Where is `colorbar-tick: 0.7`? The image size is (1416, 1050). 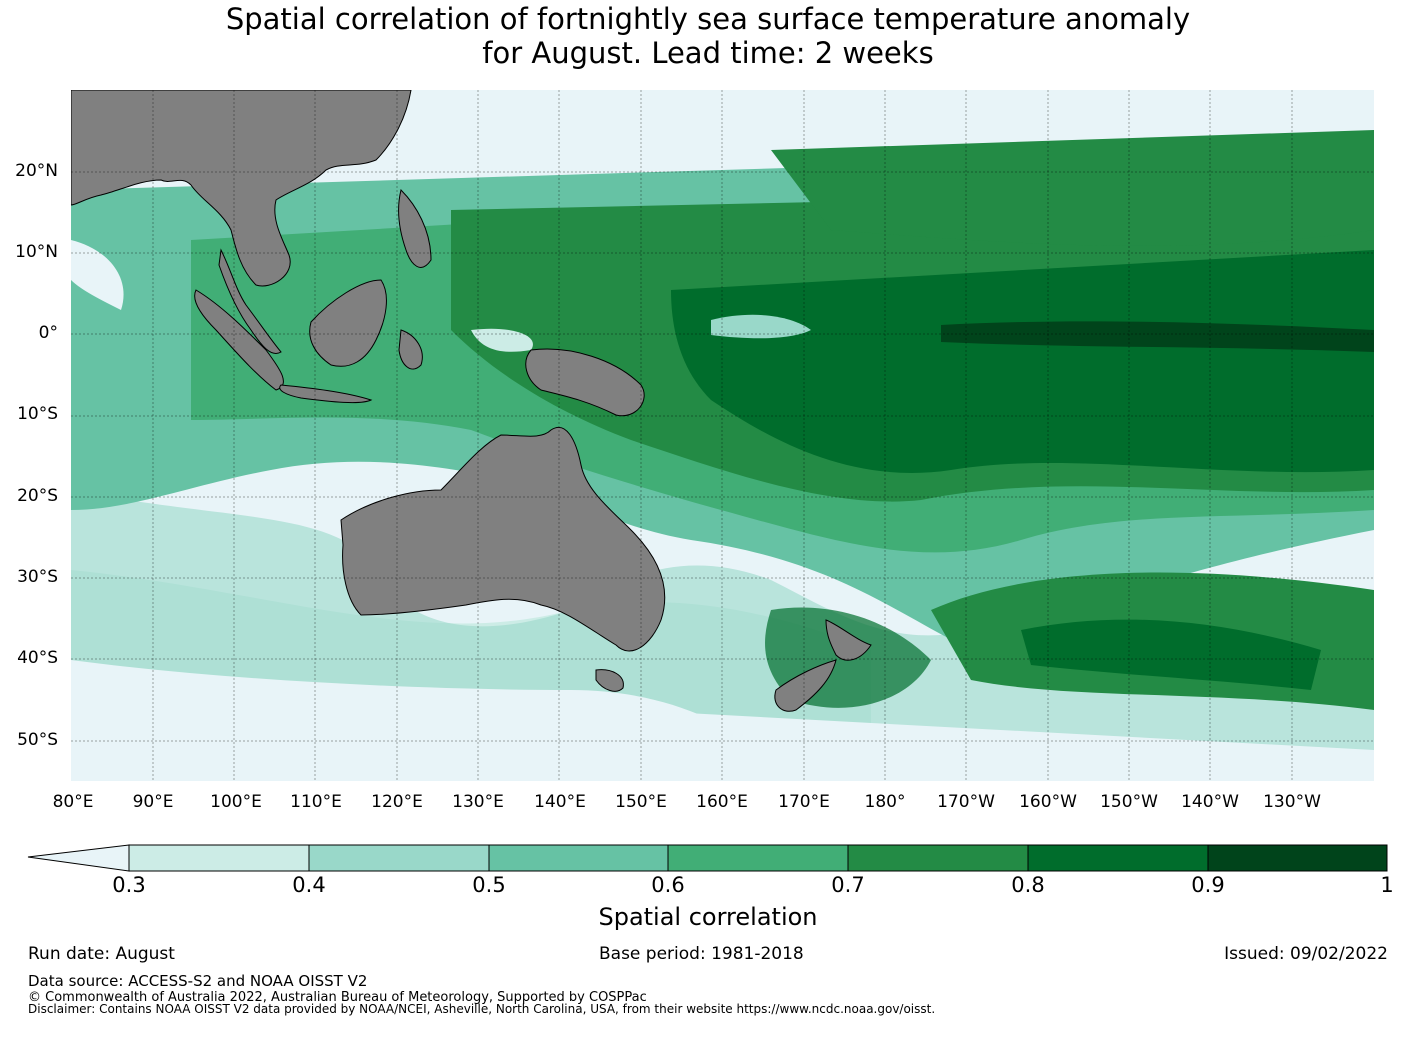
colorbar-tick: 0.7 is located at coordinates (848, 885).